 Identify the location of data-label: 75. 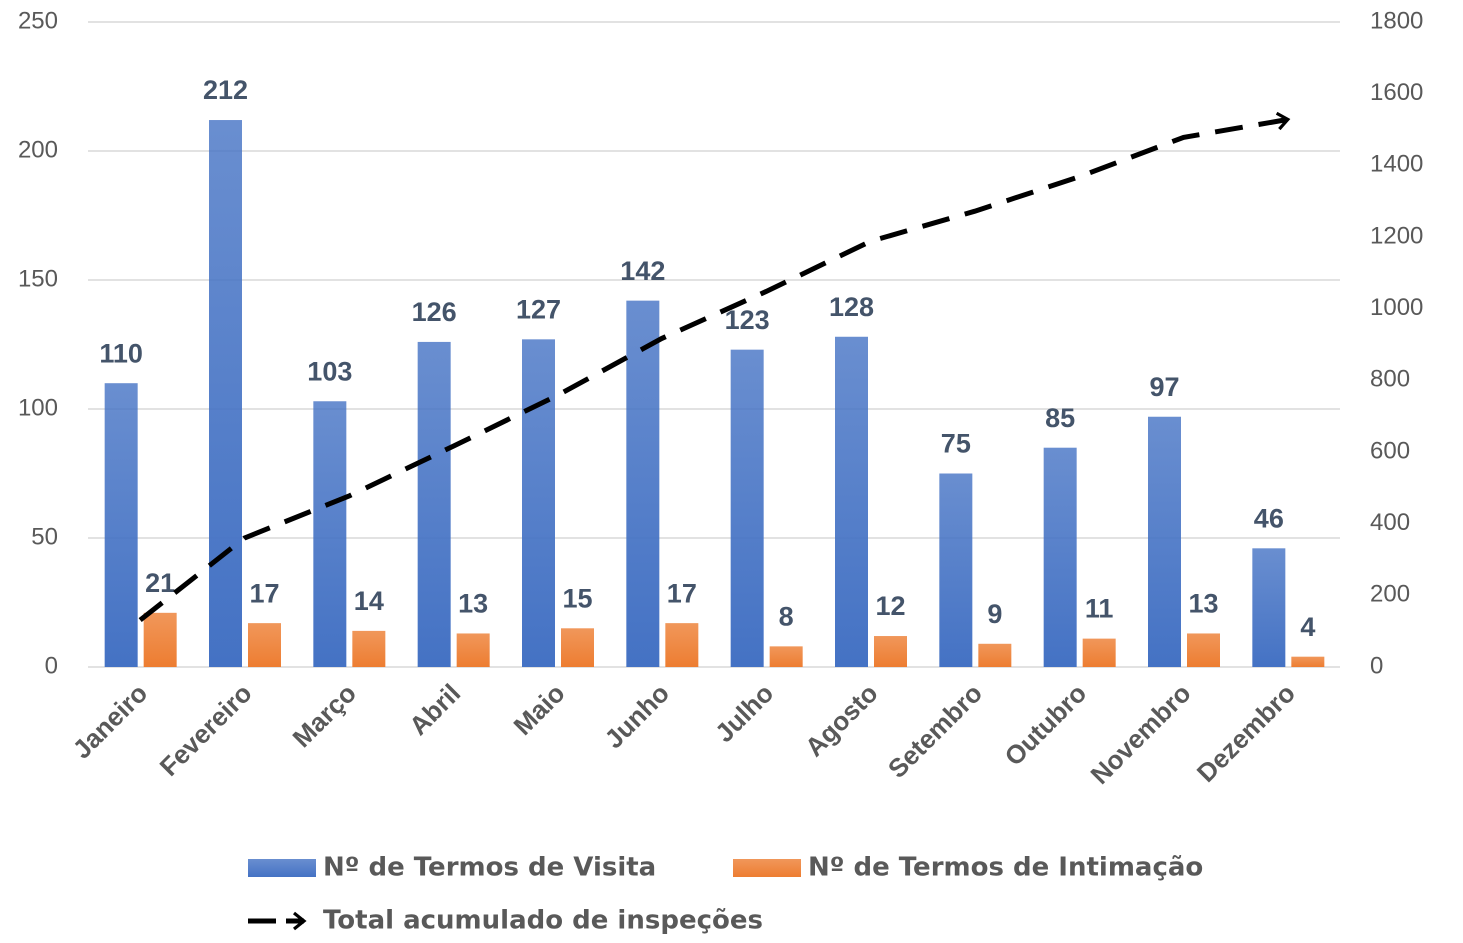
(956, 444).